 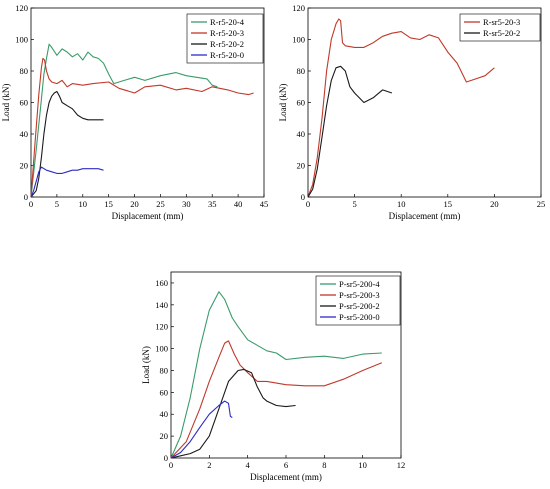 What do you see at coordinates (359, 306) in the screenshot?
I see `legend-label-P-sr5-200-2: P-sr5-200-2` at bounding box center [359, 306].